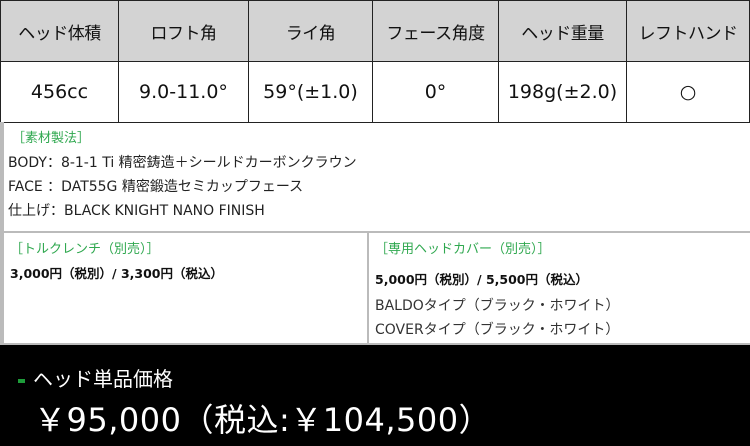 The height and width of the screenshot is (446, 750). What do you see at coordinates (562, 92) in the screenshot?
I see `value-head-weight: 198g(±2.0)` at bounding box center [562, 92].